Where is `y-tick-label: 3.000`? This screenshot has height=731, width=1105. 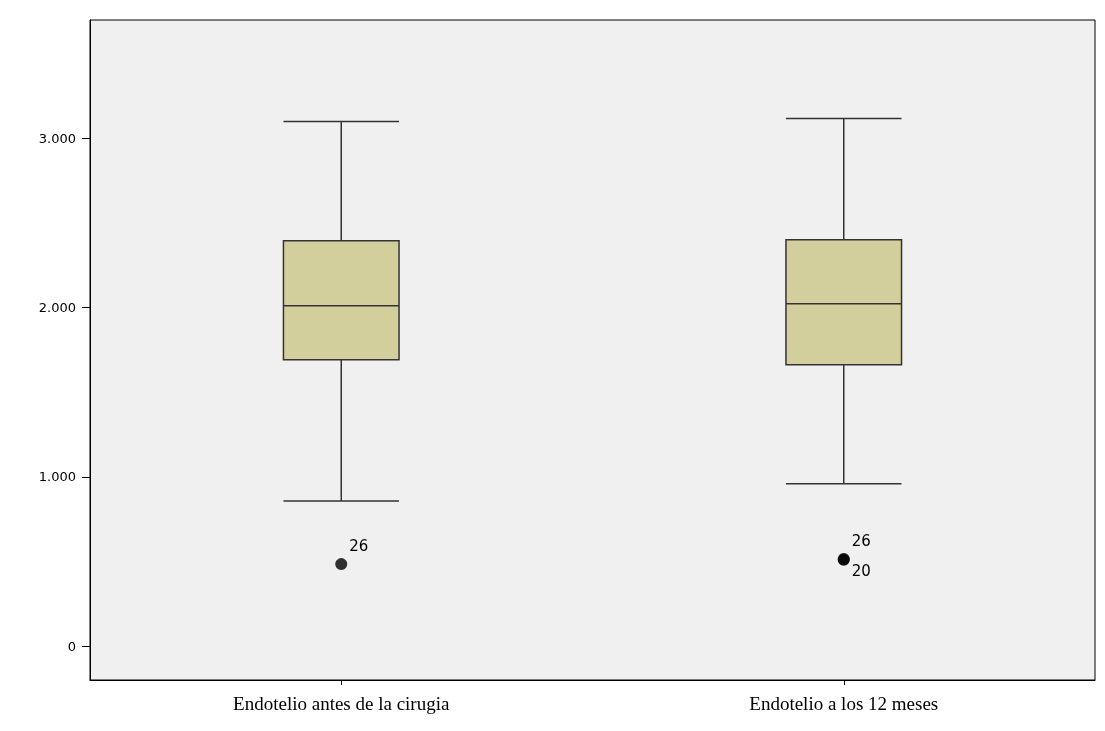
y-tick-label: 3.000 is located at coordinates (57, 138).